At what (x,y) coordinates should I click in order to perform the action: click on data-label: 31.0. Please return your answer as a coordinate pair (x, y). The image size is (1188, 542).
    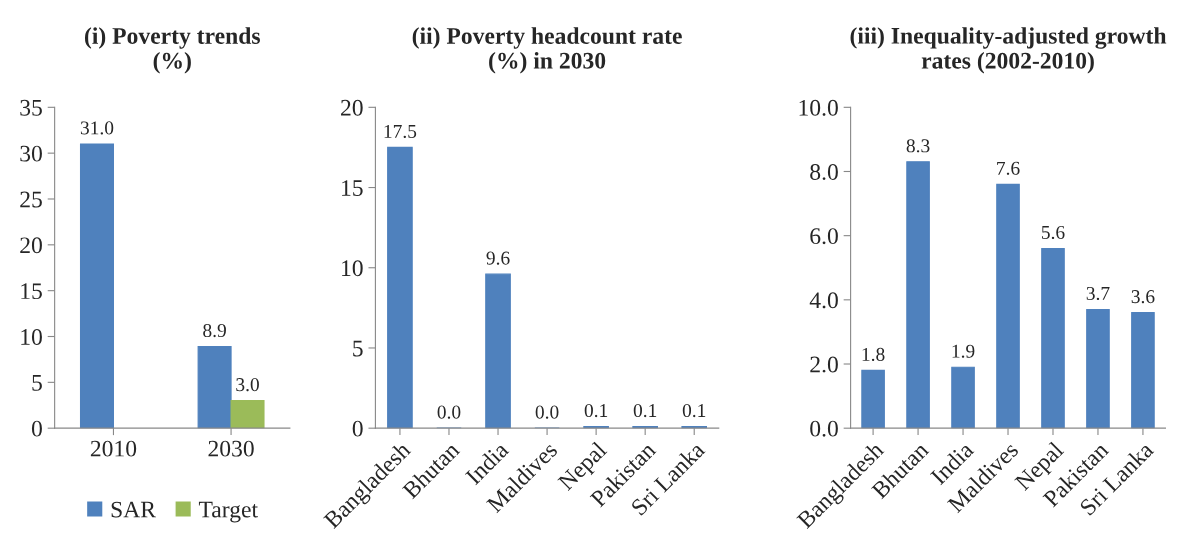
    Looking at the image, I should click on (97, 128).